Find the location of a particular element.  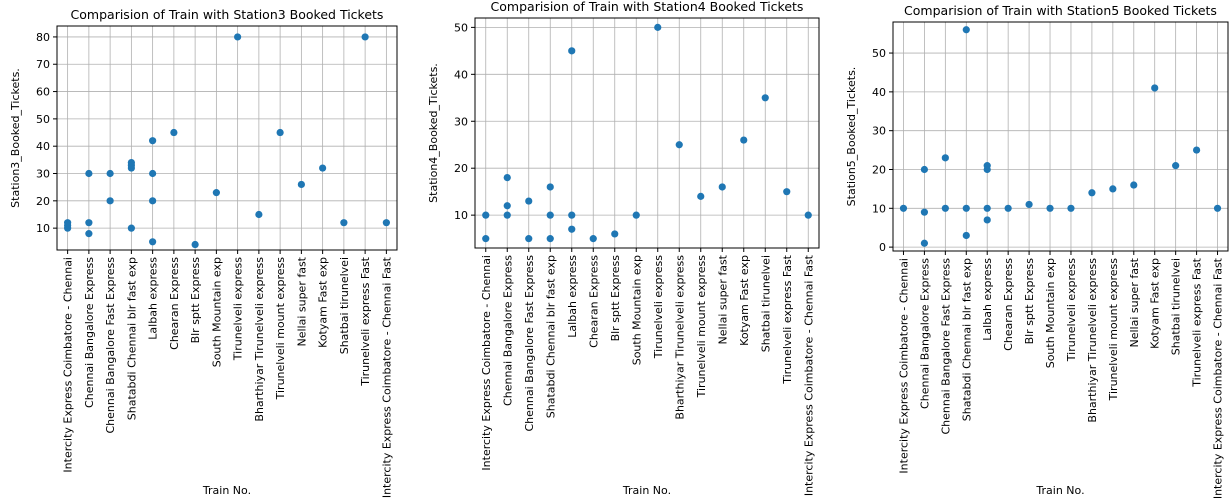

x-tick-label: Tirunelveli express is located at coordinates (658, 307).